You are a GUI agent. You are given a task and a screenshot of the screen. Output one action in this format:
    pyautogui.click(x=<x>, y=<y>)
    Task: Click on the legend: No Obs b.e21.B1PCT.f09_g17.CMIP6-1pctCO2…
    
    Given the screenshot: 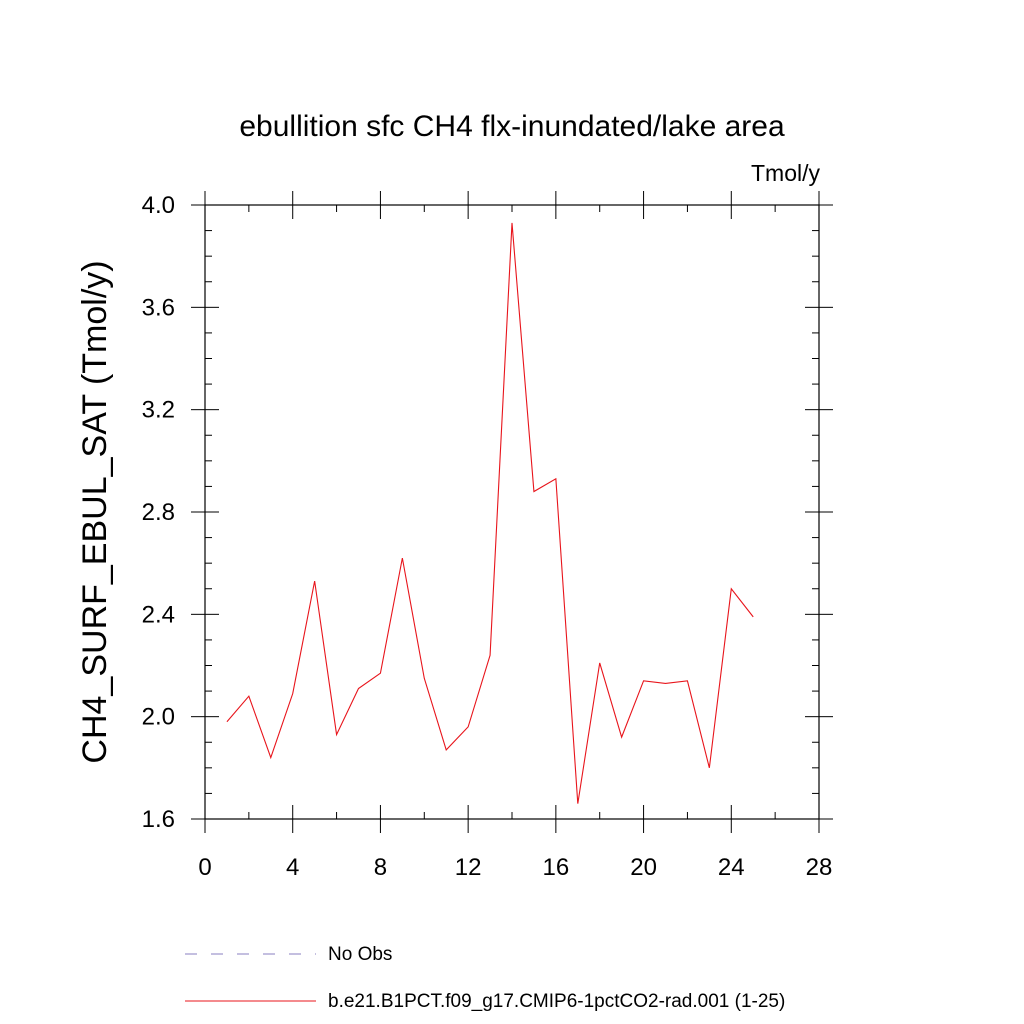 What is the action you would take?
    pyautogui.click(x=485, y=978)
    